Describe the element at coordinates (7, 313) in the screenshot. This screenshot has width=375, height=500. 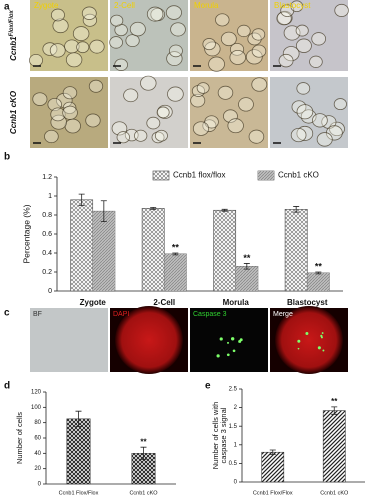
I see `panel-letter: c` at that location.